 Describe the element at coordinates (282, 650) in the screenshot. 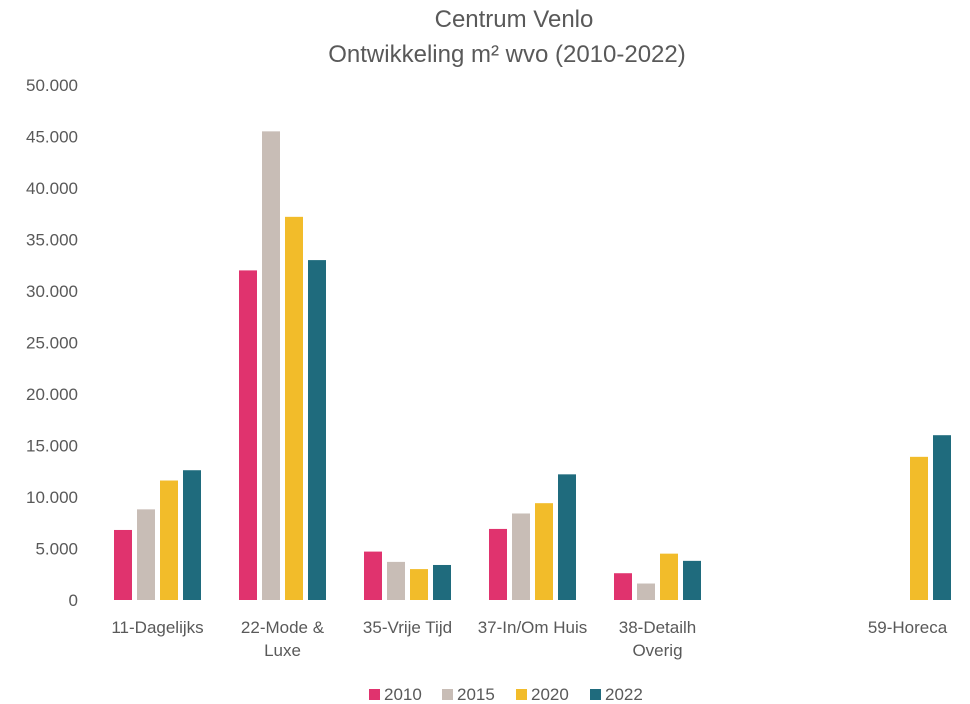

I see `x-tick-label: Luxe` at that location.